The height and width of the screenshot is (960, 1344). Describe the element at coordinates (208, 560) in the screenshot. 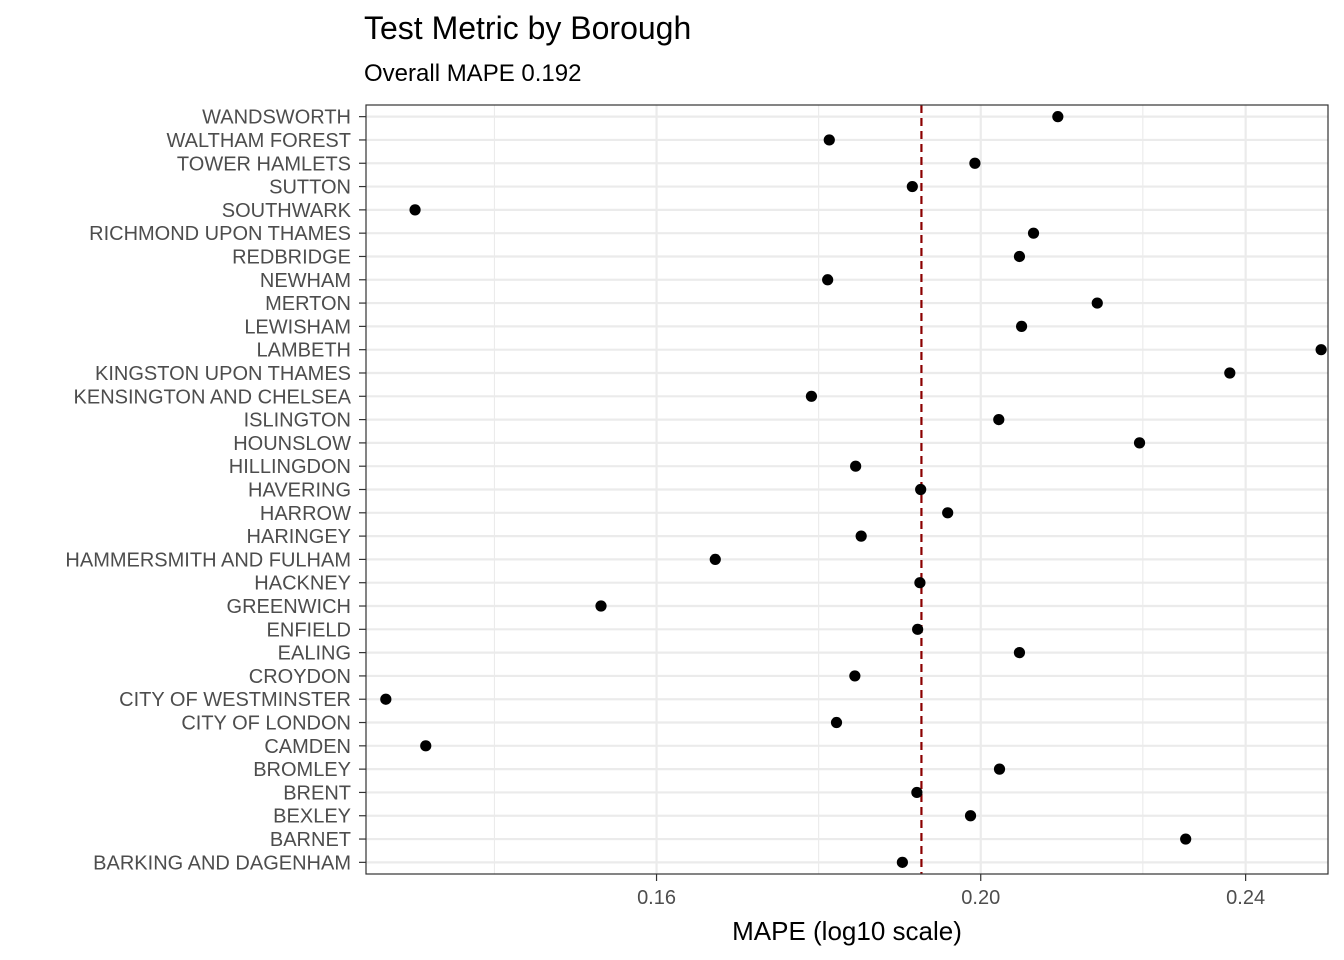

I see `y-tick-label: HAMMERSMITH AND FULHAM` at that location.